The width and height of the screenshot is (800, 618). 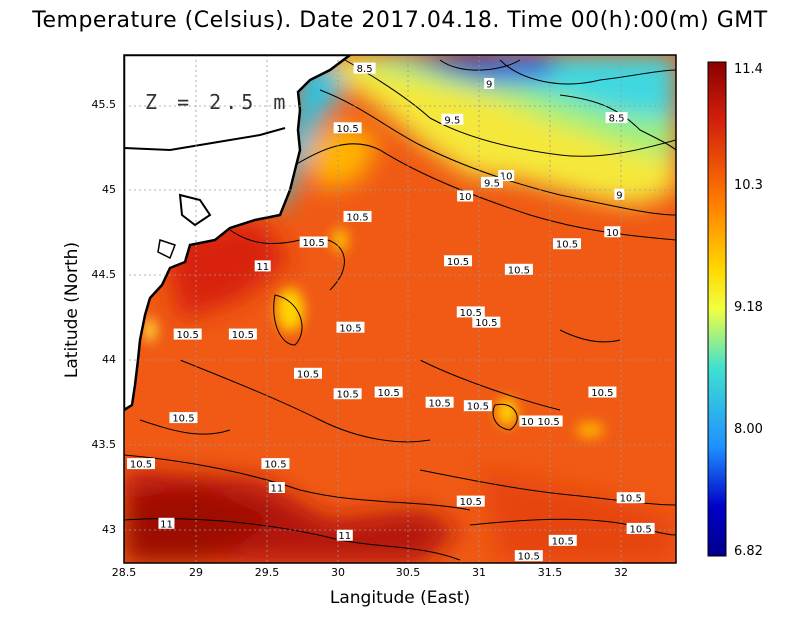 What do you see at coordinates (196, 572) in the screenshot?
I see `x-tick-label: 29` at bounding box center [196, 572].